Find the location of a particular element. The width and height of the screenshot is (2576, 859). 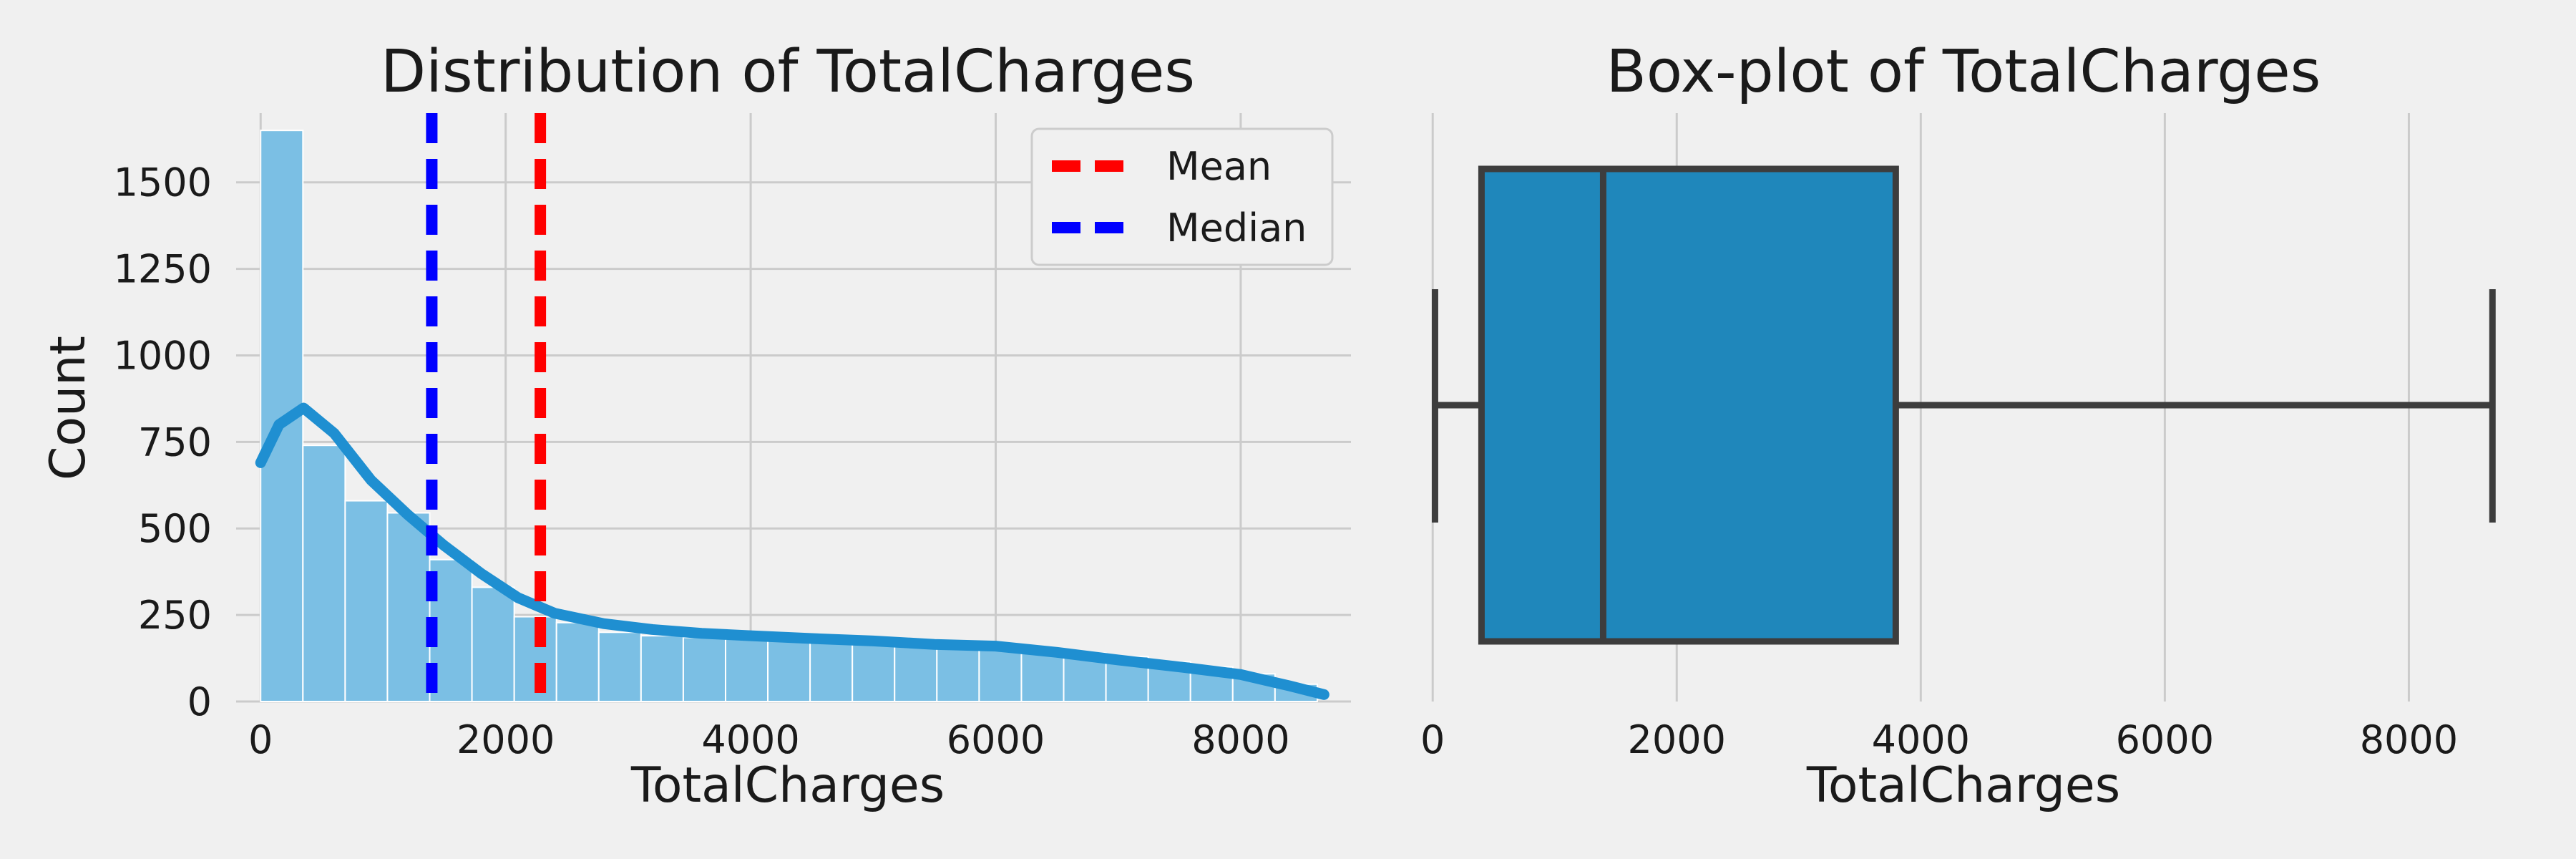

kde-line is located at coordinates (792, 551).